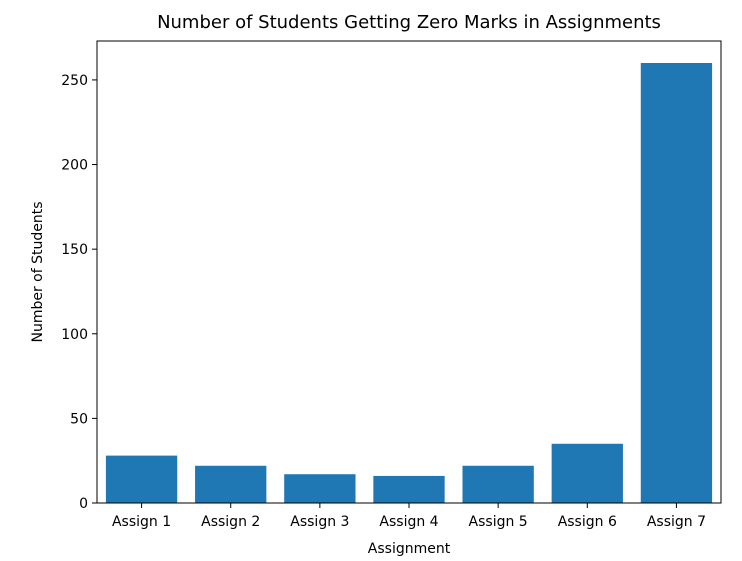  Describe the element at coordinates (319, 522) in the screenshot. I see `x-tick-label: Assign 3` at that location.